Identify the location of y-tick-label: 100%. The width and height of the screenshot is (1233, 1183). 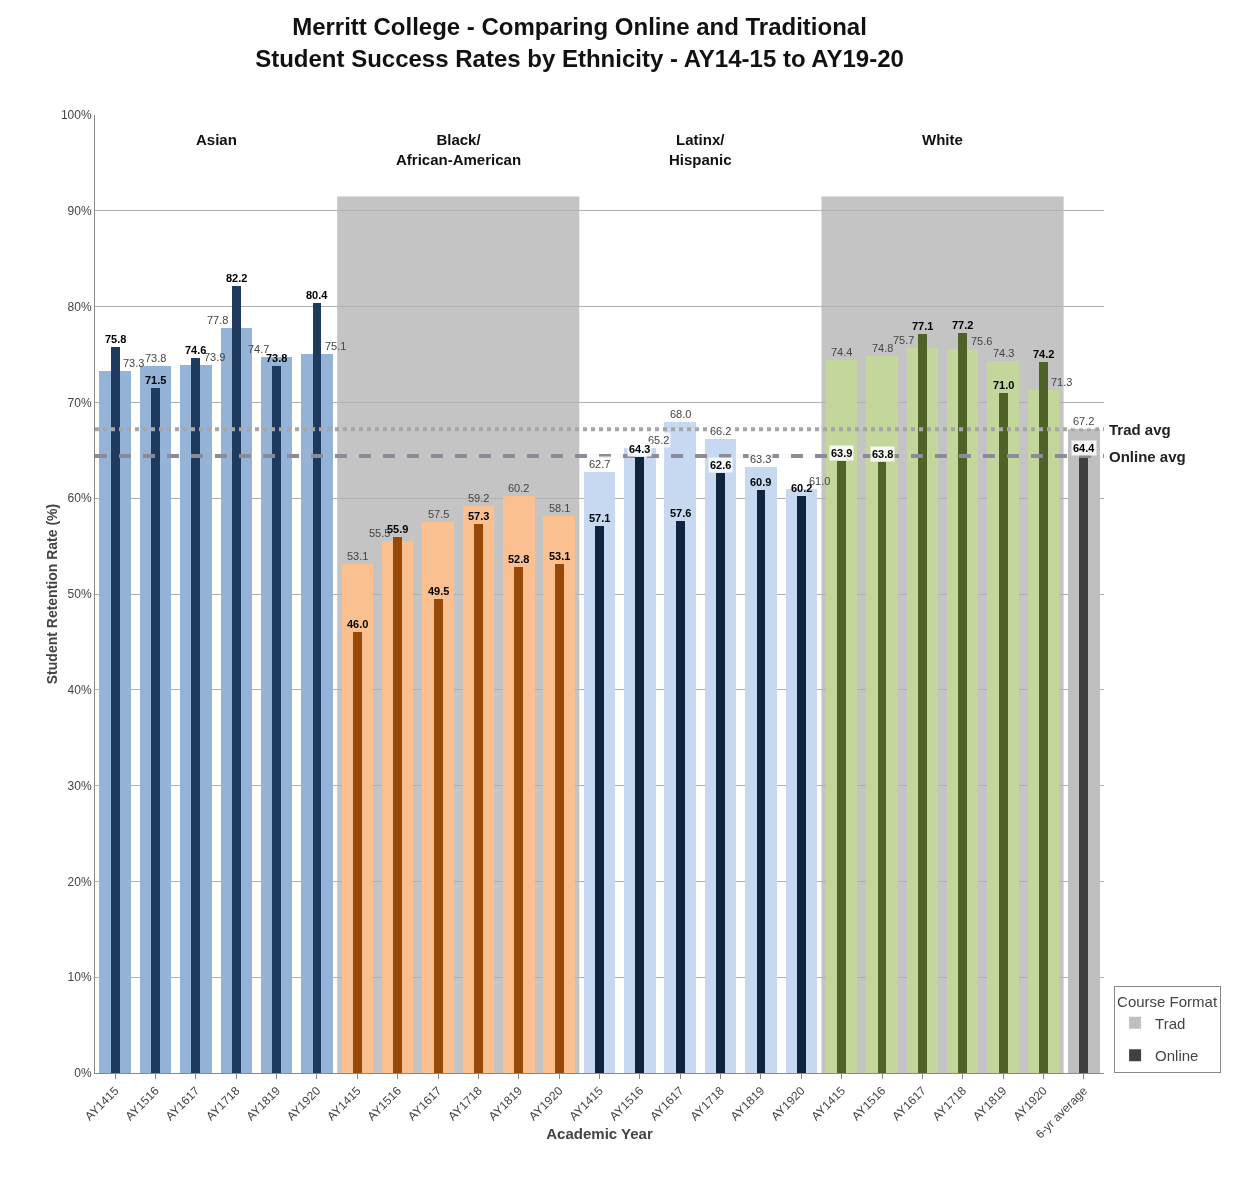
(76, 115).